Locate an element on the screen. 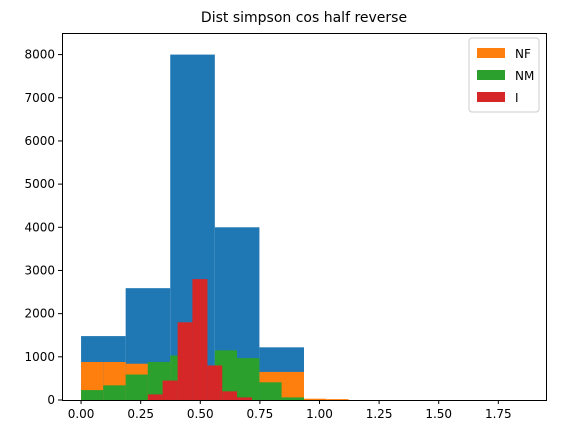 The height and width of the screenshot is (433, 561). y-tick-label: 3000 is located at coordinates (39, 270).